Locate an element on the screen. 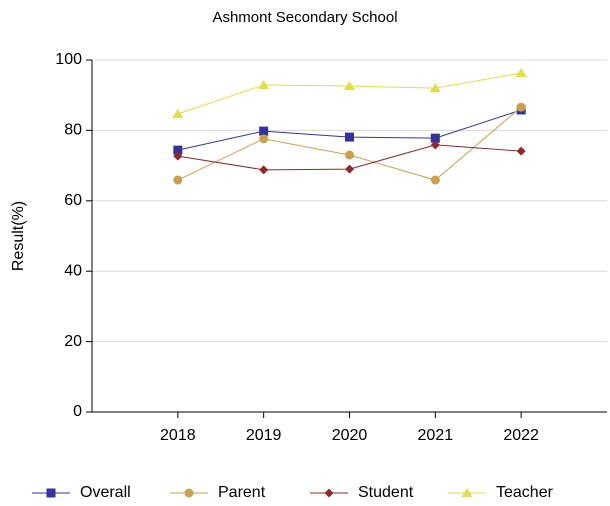  y-tick-label: 40 is located at coordinates (73, 270).